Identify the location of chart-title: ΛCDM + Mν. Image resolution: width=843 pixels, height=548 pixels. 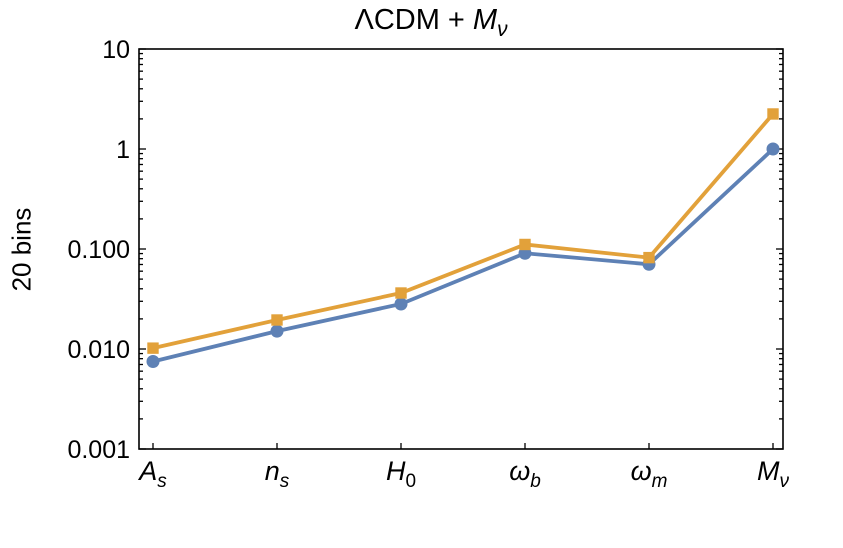
(431, 22).